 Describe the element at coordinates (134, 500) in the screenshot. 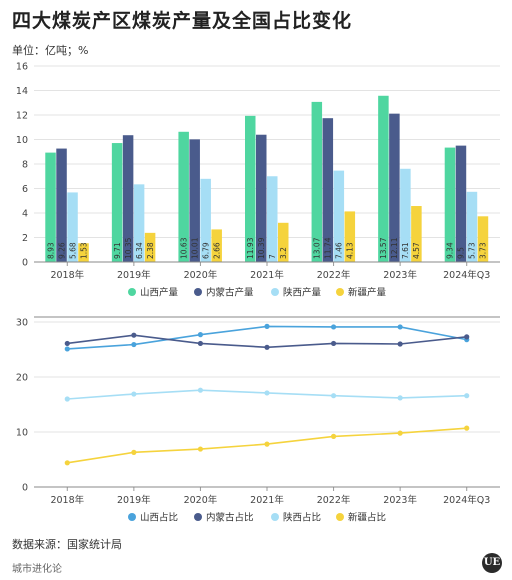

I see `x-tick-label: 2019年` at that location.